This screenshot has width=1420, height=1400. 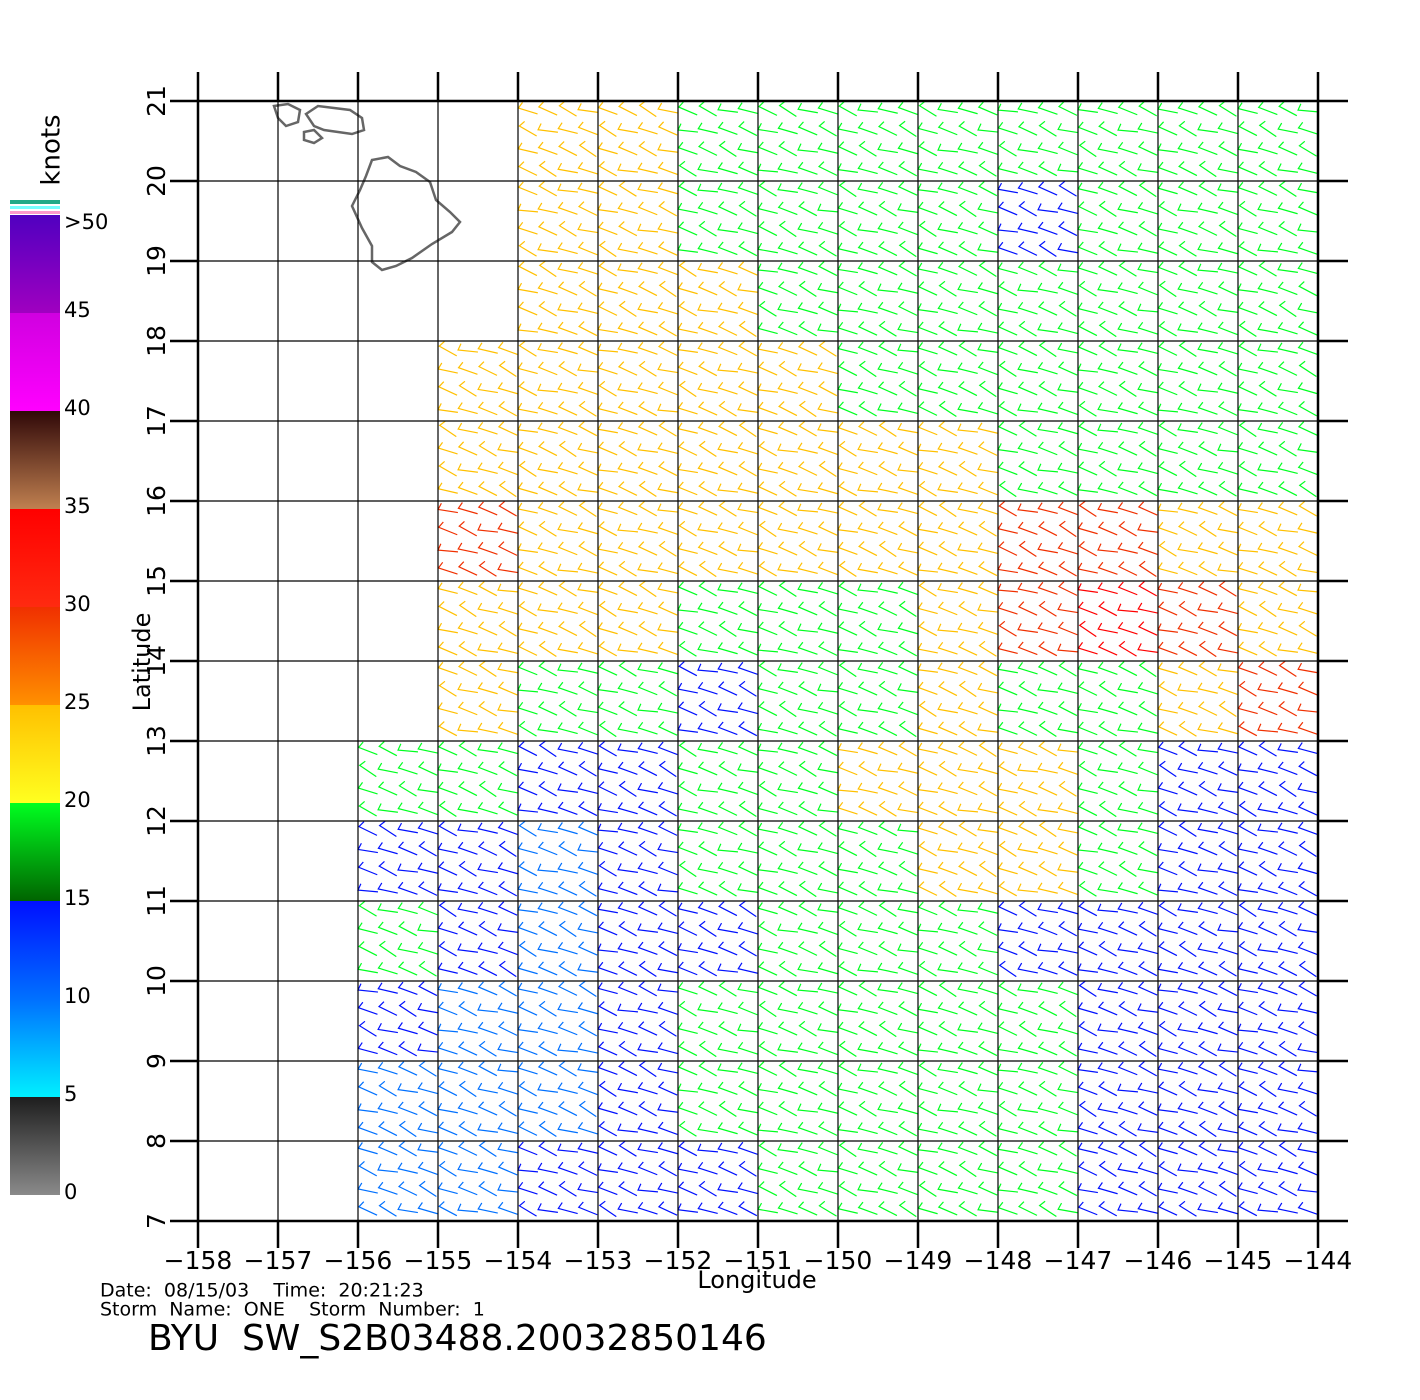 What do you see at coordinates (918, 1260) in the screenshot?
I see `x-tick-label: −149` at bounding box center [918, 1260].